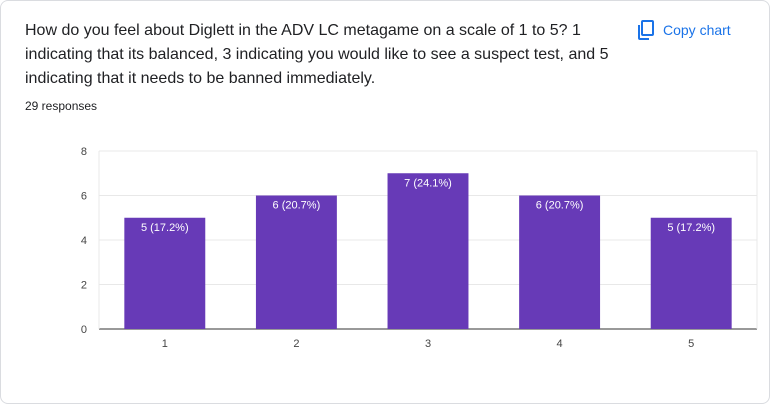  Describe the element at coordinates (428, 344) in the screenshot. I see `x-tick-label: 3` at that location.